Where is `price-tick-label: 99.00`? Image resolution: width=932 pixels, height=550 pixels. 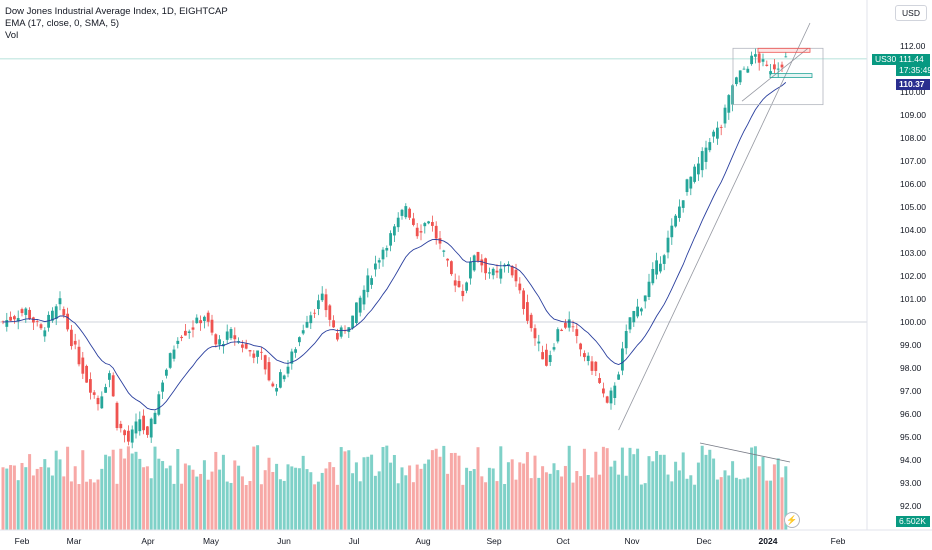 price-tick-label: 99.00 is located at coordinates (911, 345).